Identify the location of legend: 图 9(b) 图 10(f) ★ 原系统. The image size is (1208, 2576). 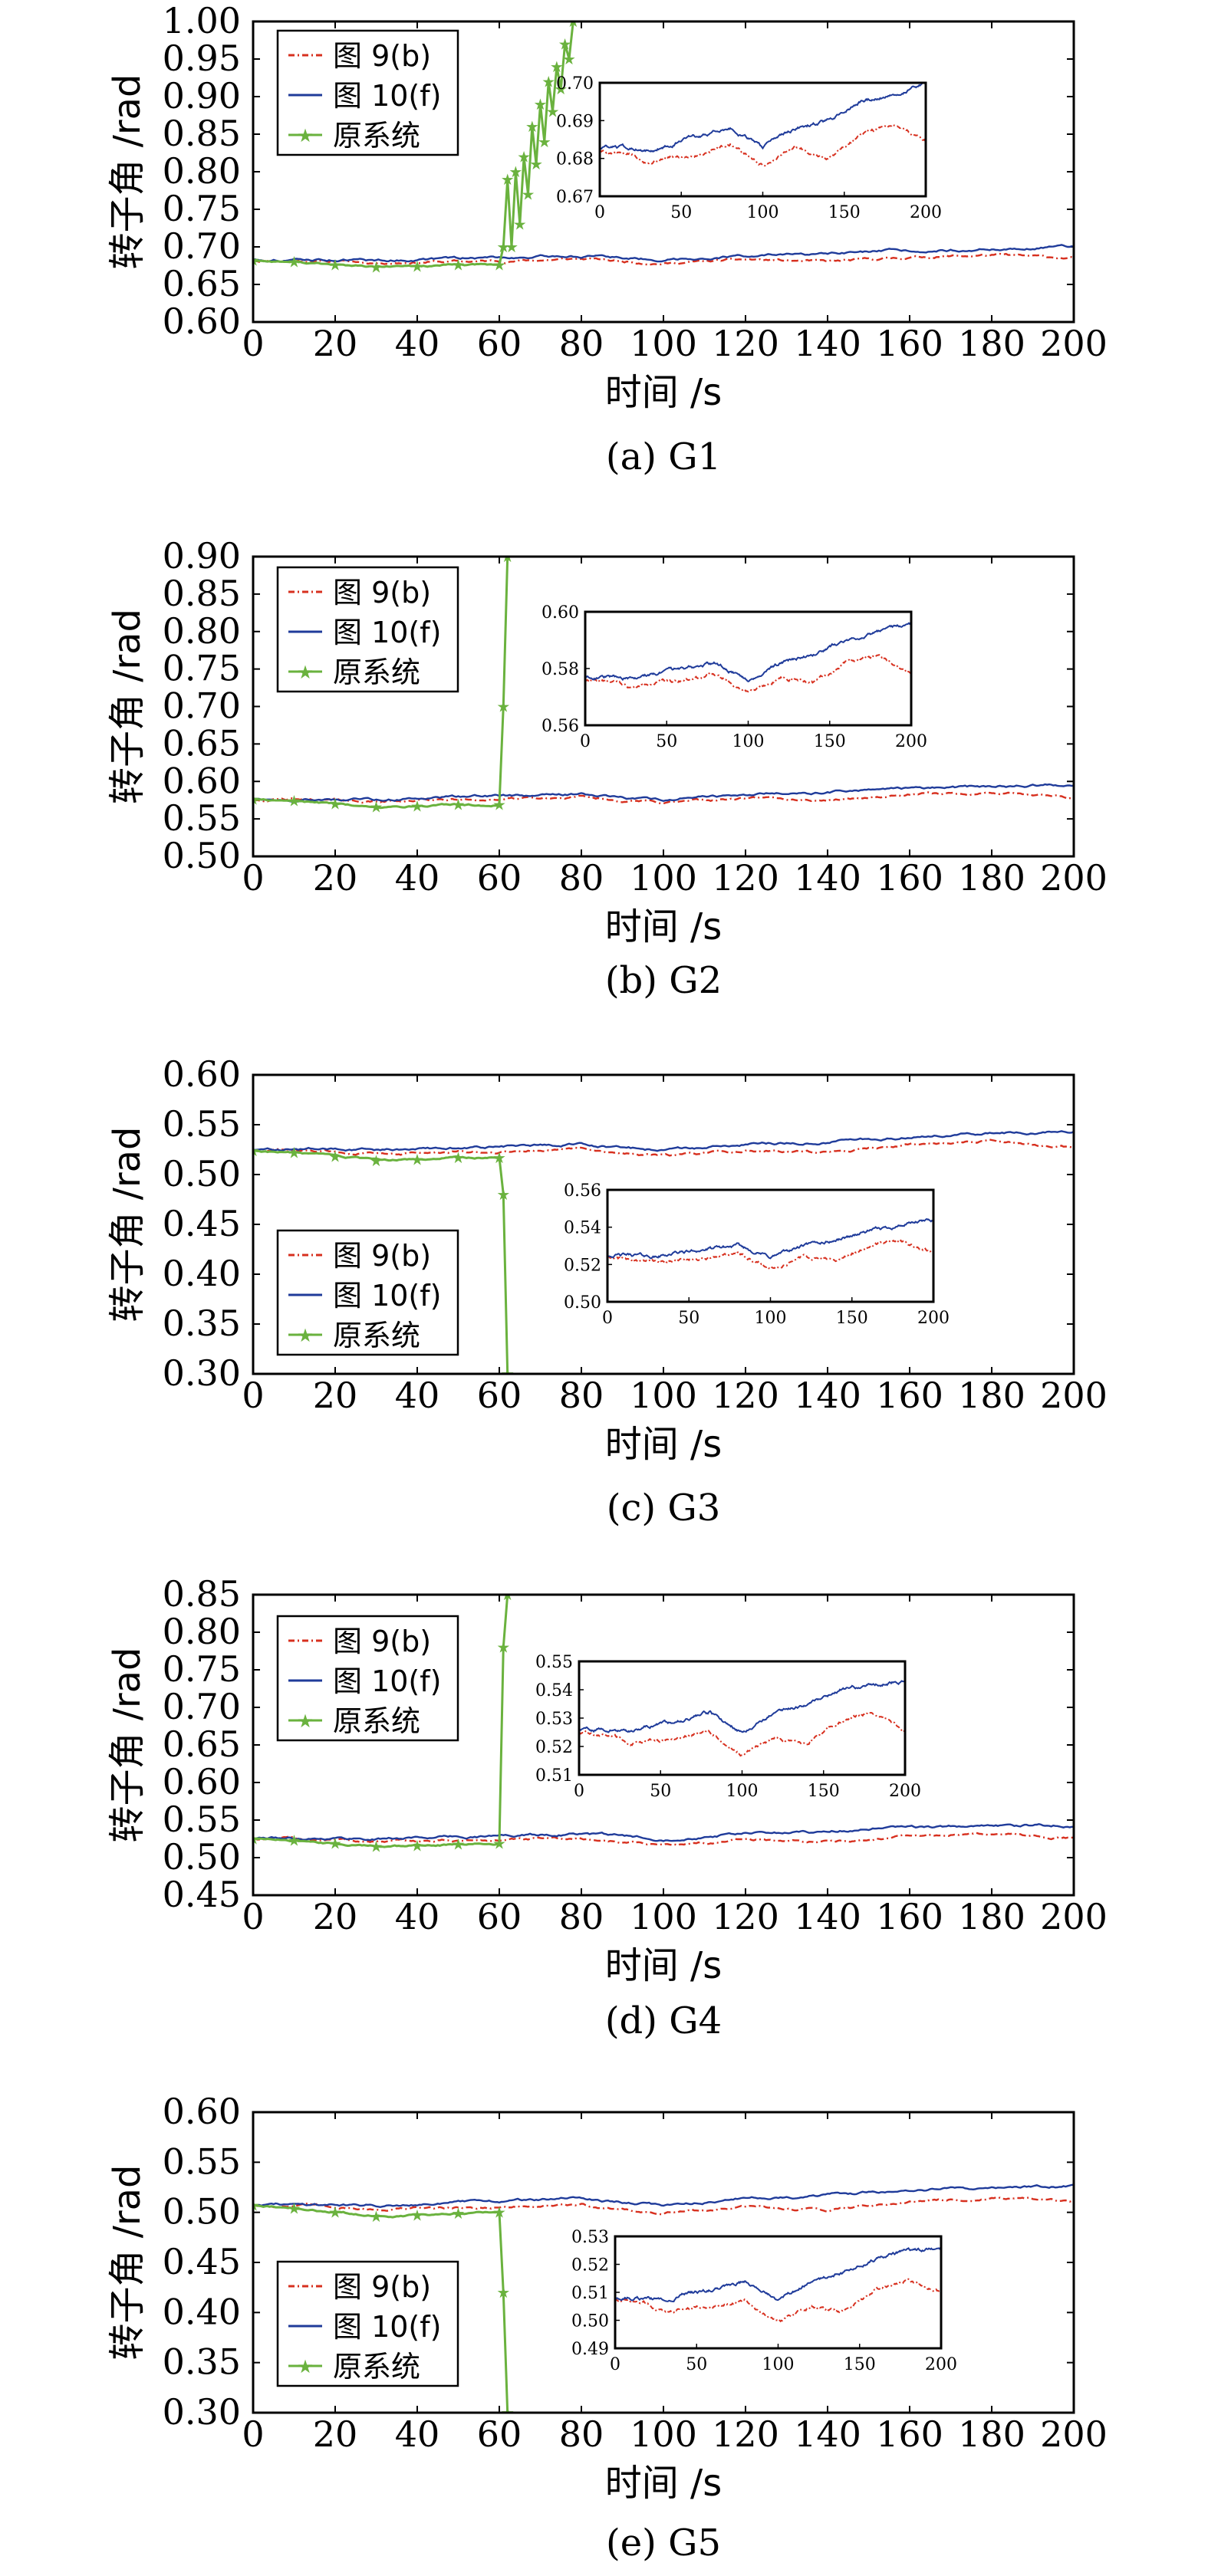
(367, 629).